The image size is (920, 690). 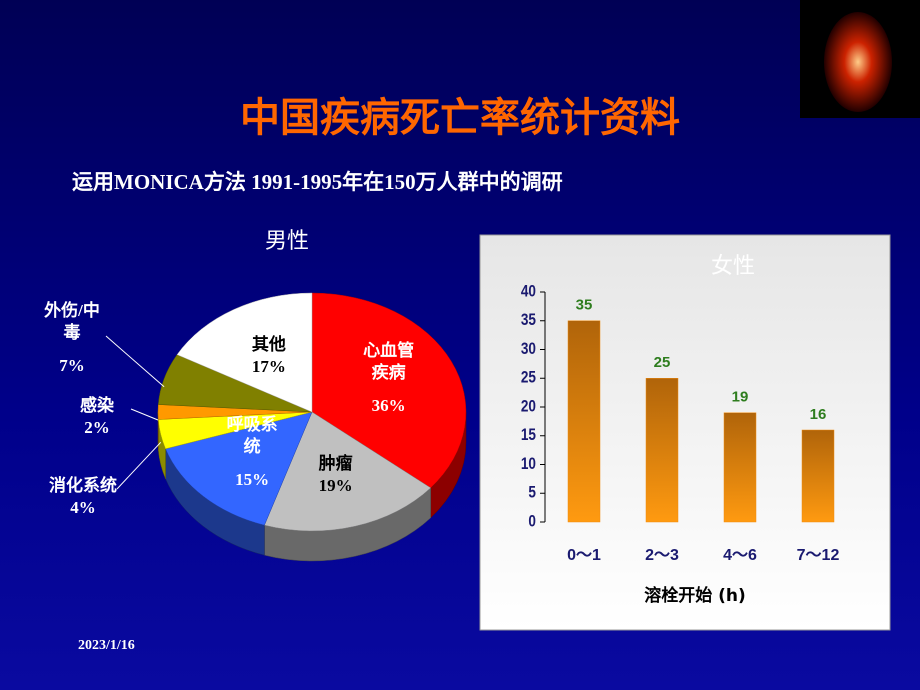 I want to click on pie-value-label: 4%, so click(x=83, y=507).